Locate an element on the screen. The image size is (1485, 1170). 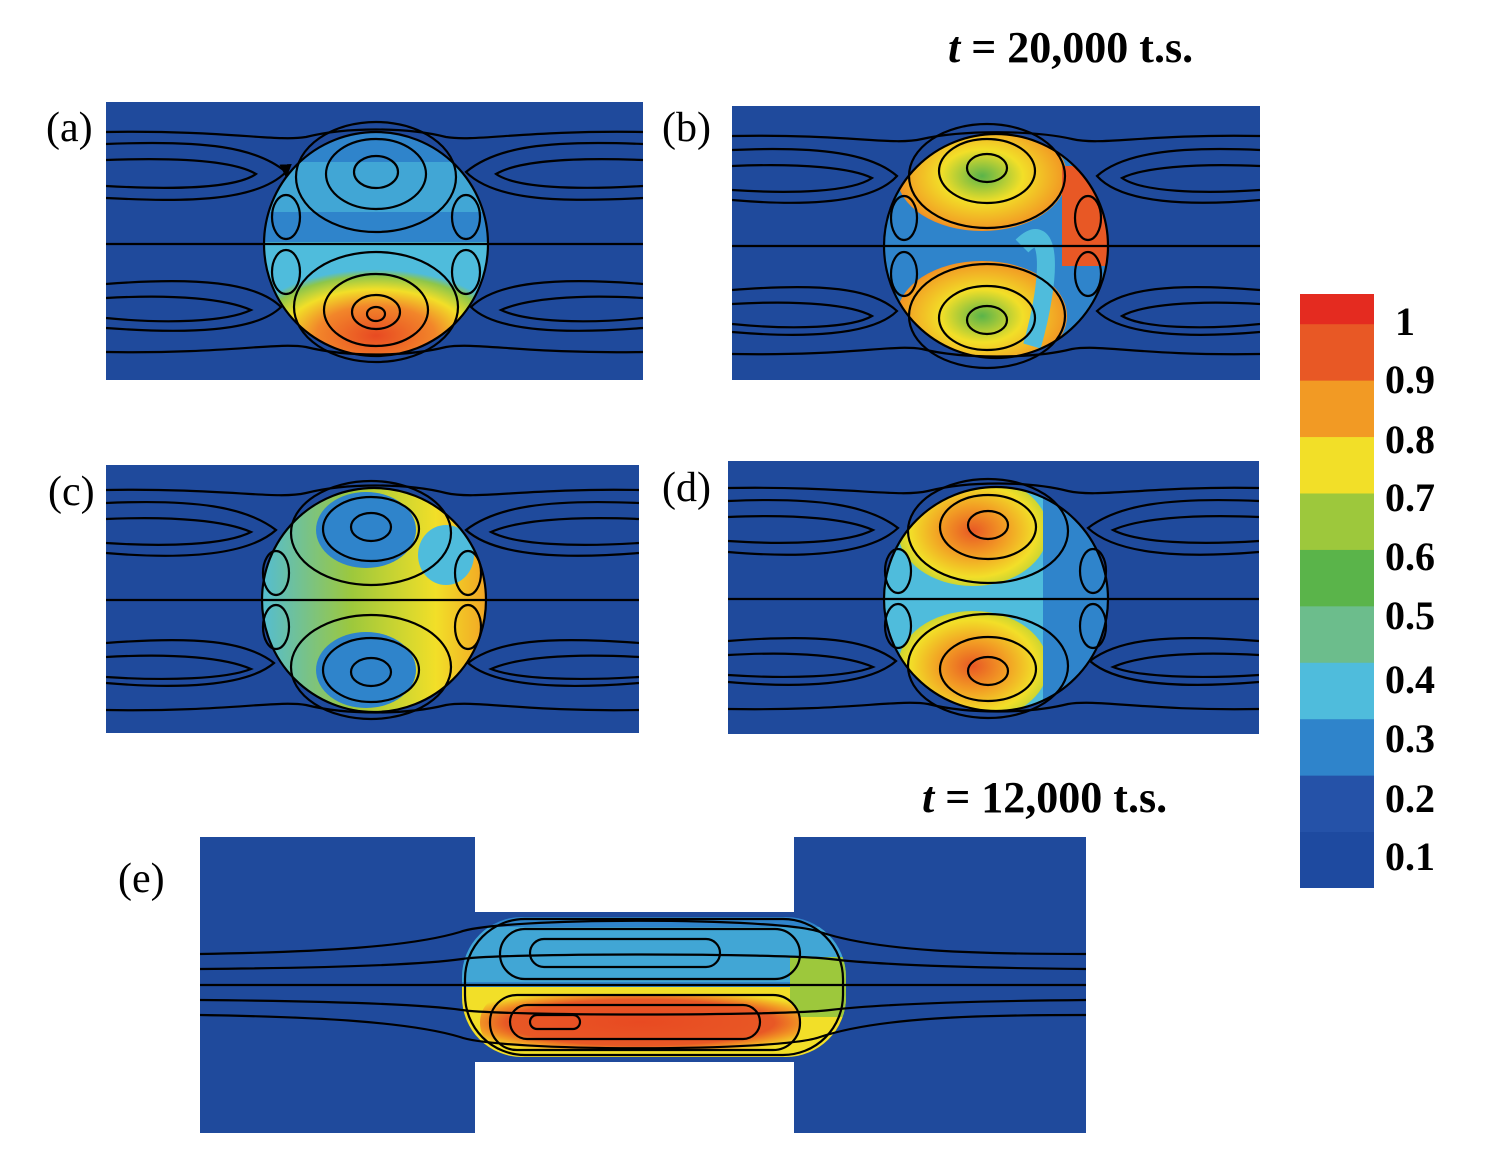
contour-plot-d is located at coordinates (993, 597).